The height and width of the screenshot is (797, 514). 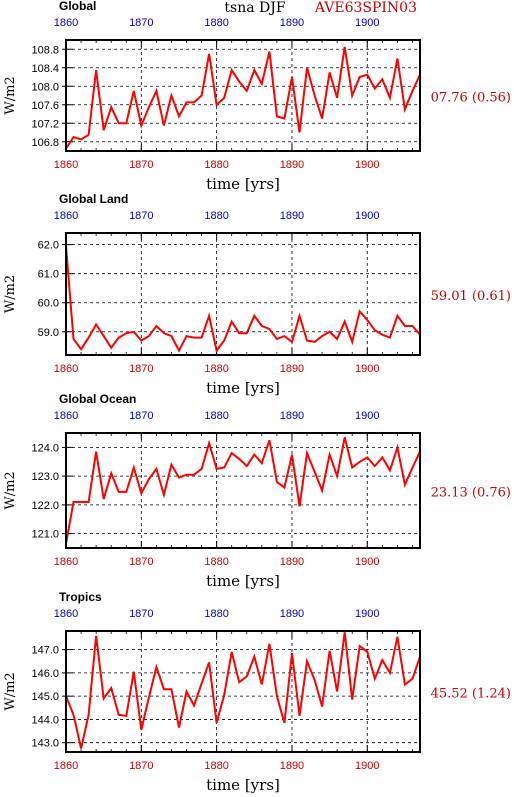 I want to click on y-tick-label: 60.0, so click(x=48, y=304).